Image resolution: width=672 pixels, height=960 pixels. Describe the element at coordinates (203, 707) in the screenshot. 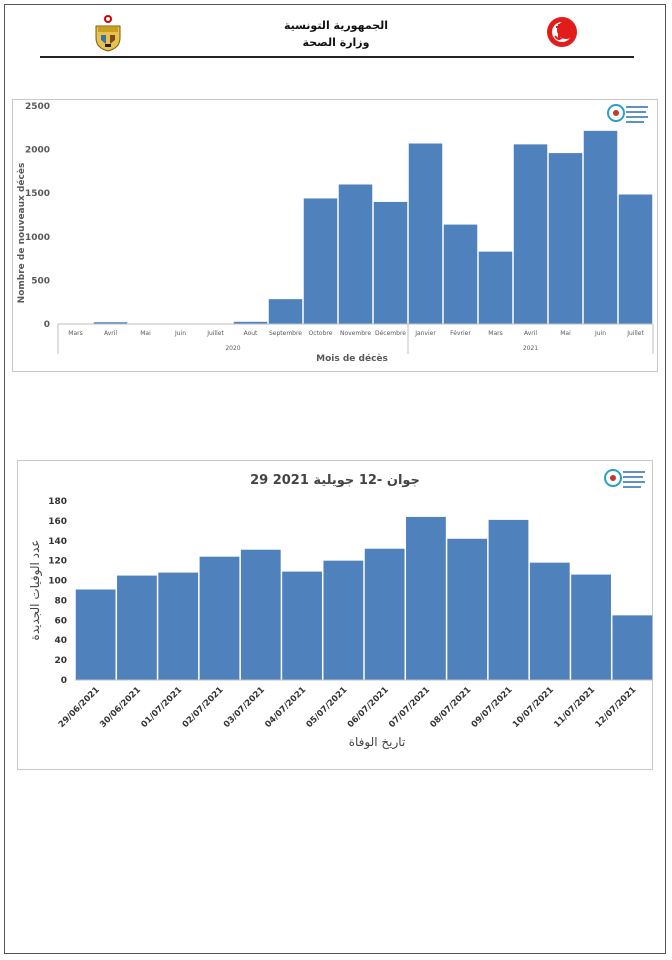

I see `chart-2-x-tick-label: 02/07/2021` at that location.